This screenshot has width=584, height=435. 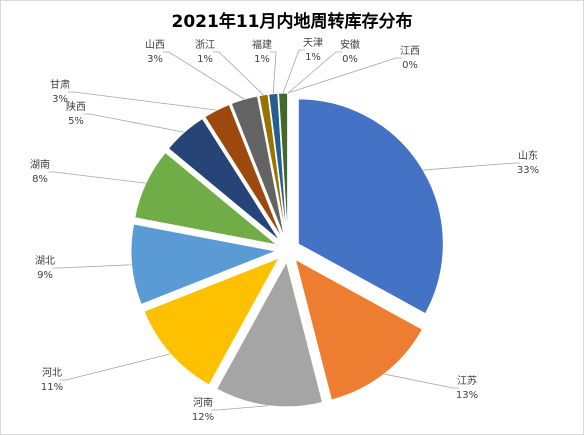 I want to click on category-label: 山西, so click(x=155, y=45).